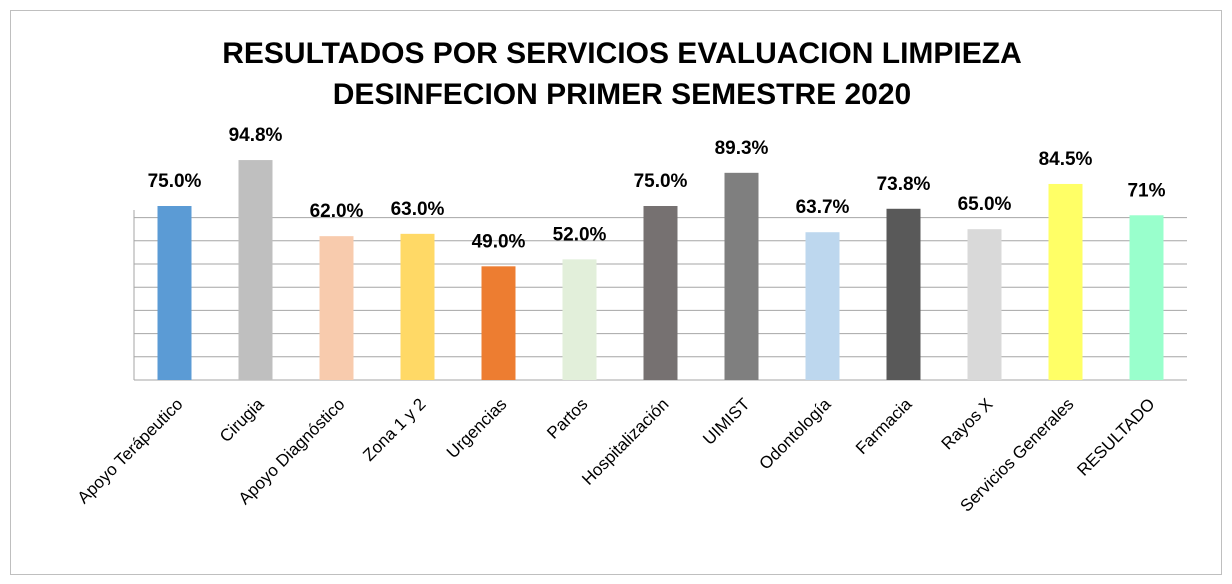  What do you see at coordinates (1066, 159) in the screenshot?
I see `data-label: 84.5%` at bounding box center [1066, 159].